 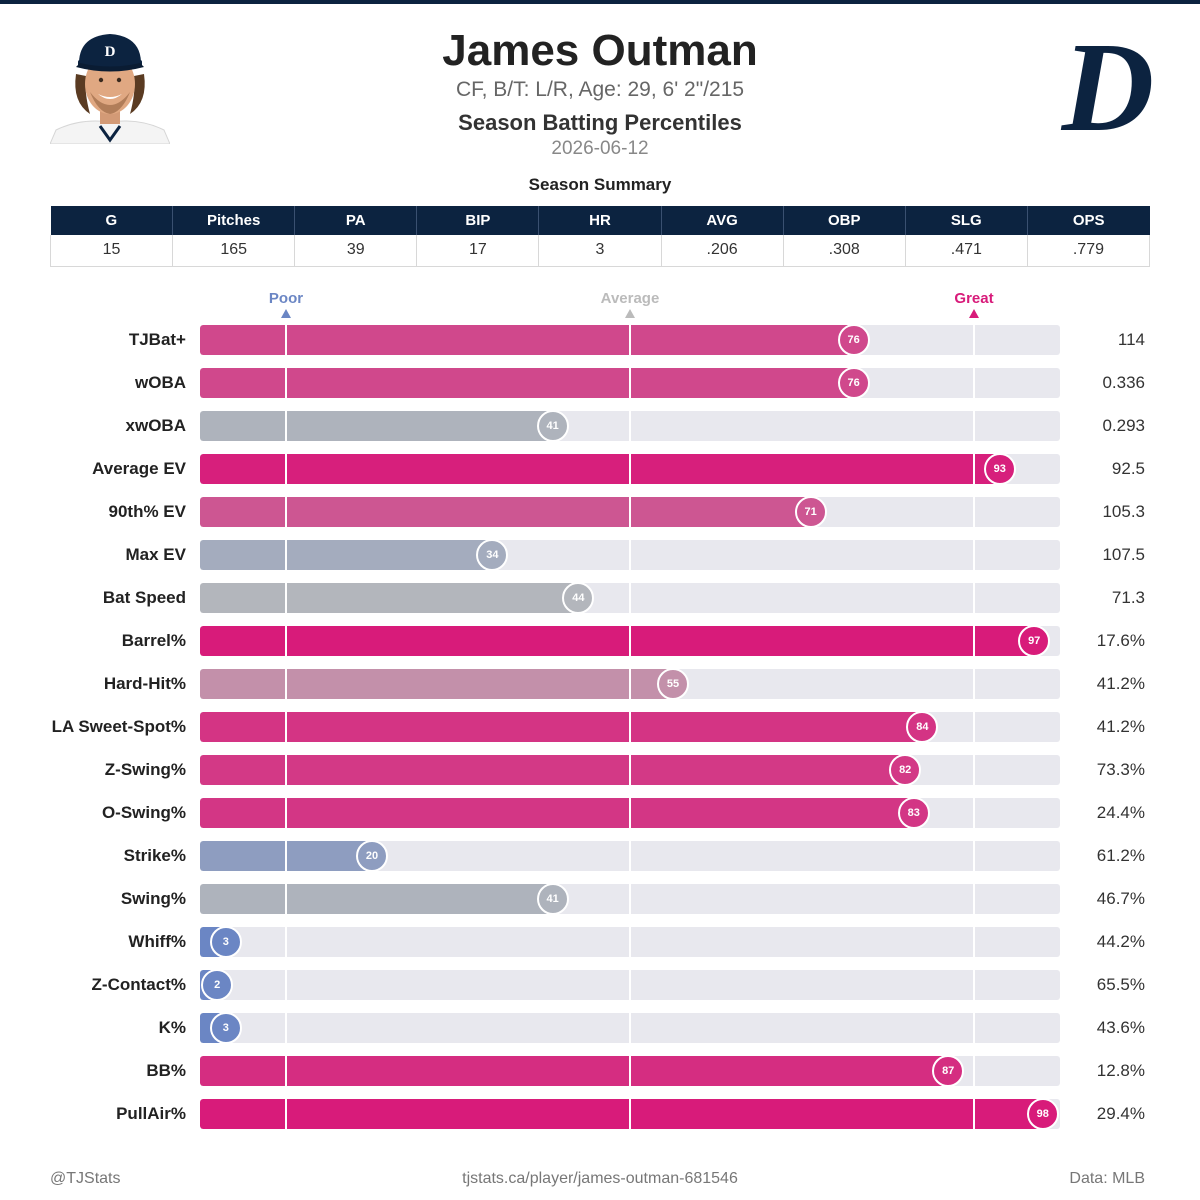 I want to click on metric-value: 44.2%, so click(x=1120, y=941).